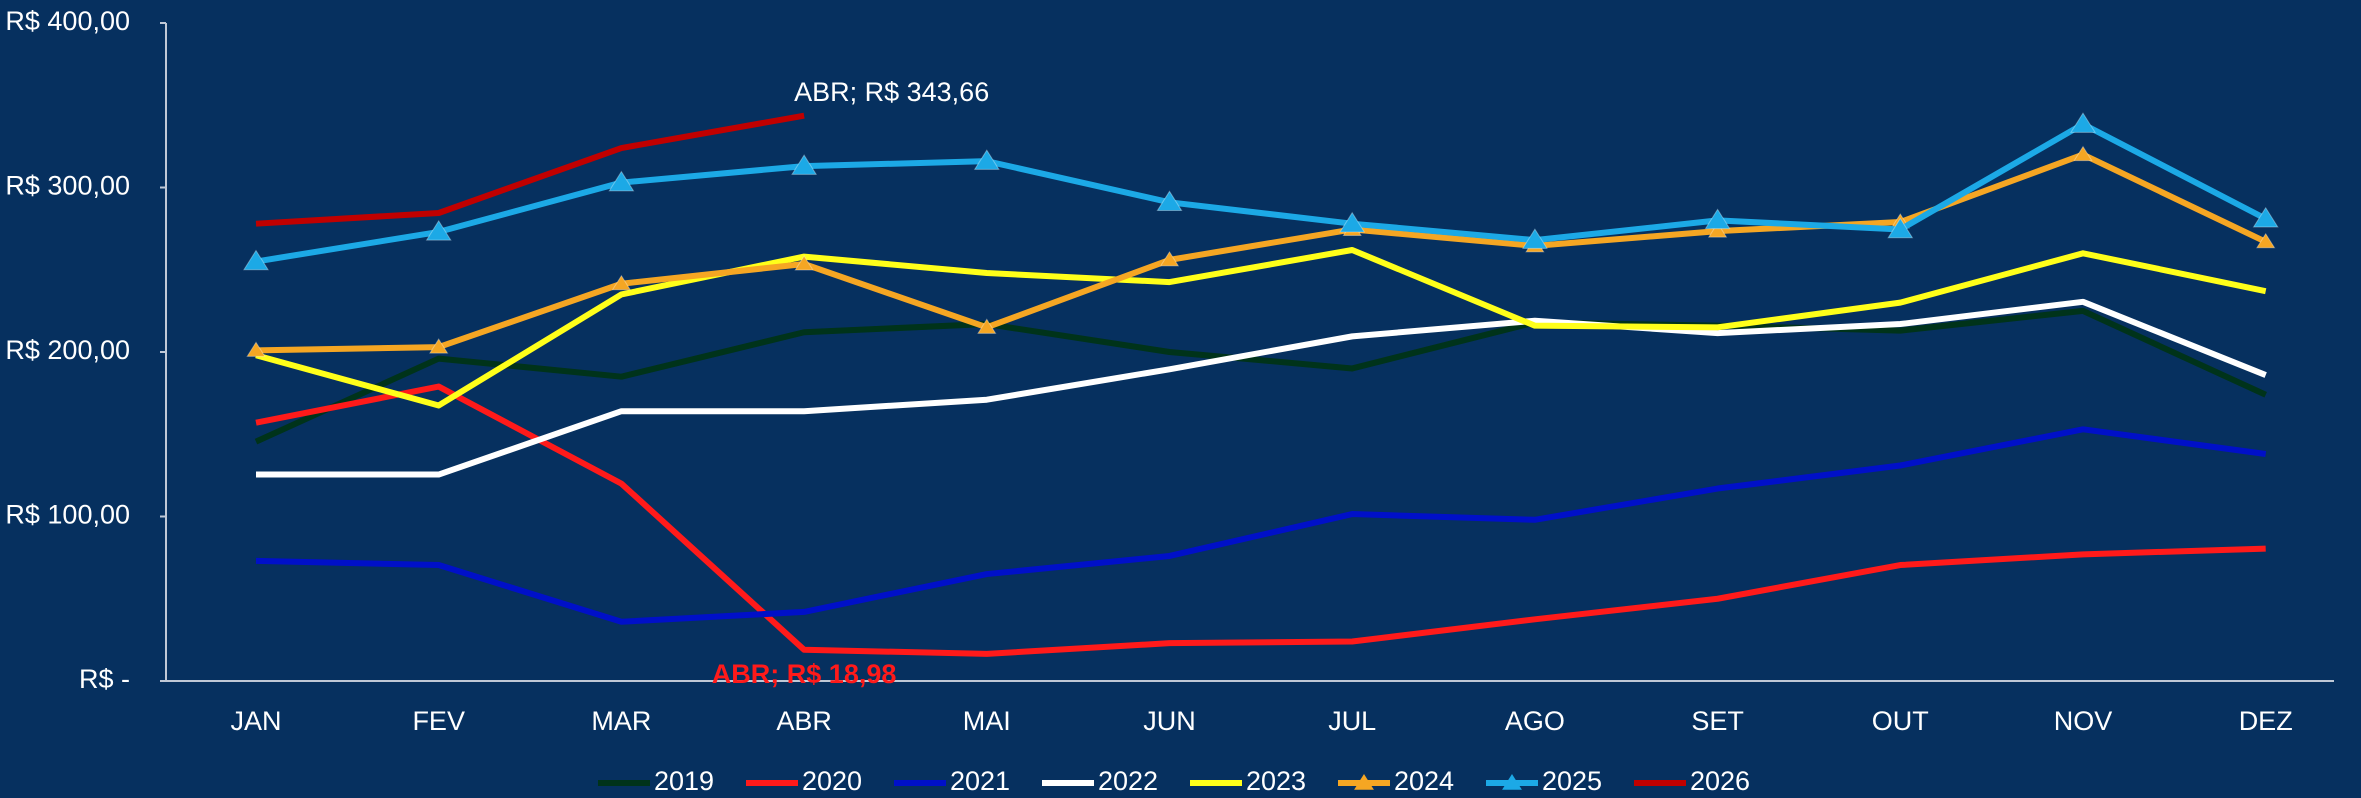 This screenshot has width=2361, height=798. Describe the element at coordinates (67, 515) in the screenshot. I see `y-tick-label: R$ 100,00` at that location.